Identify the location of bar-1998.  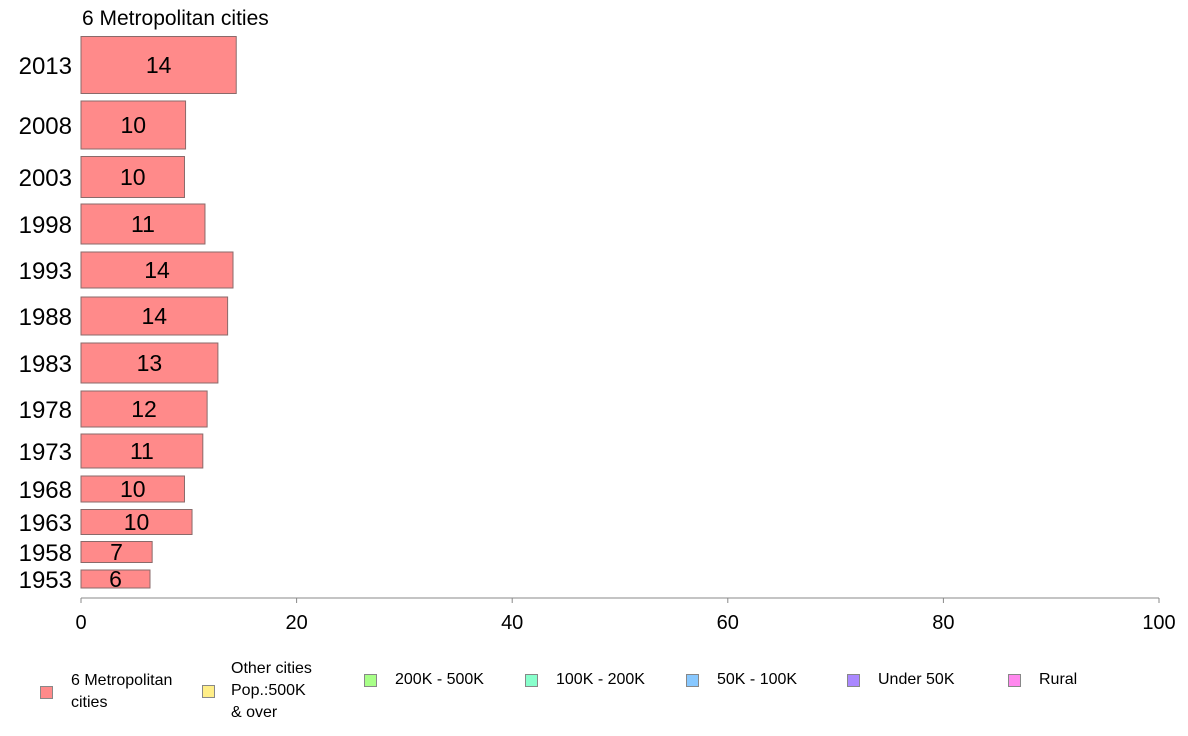
(143, 224).